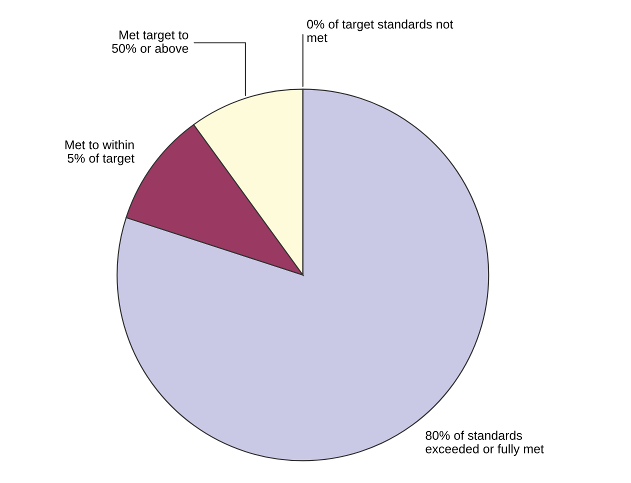 The height and width of the screenshot is (483, 631). Describe the element at coordinates (150, 41) in the screenshot. I see `slice-label: Met target to 50% or above` at that location.